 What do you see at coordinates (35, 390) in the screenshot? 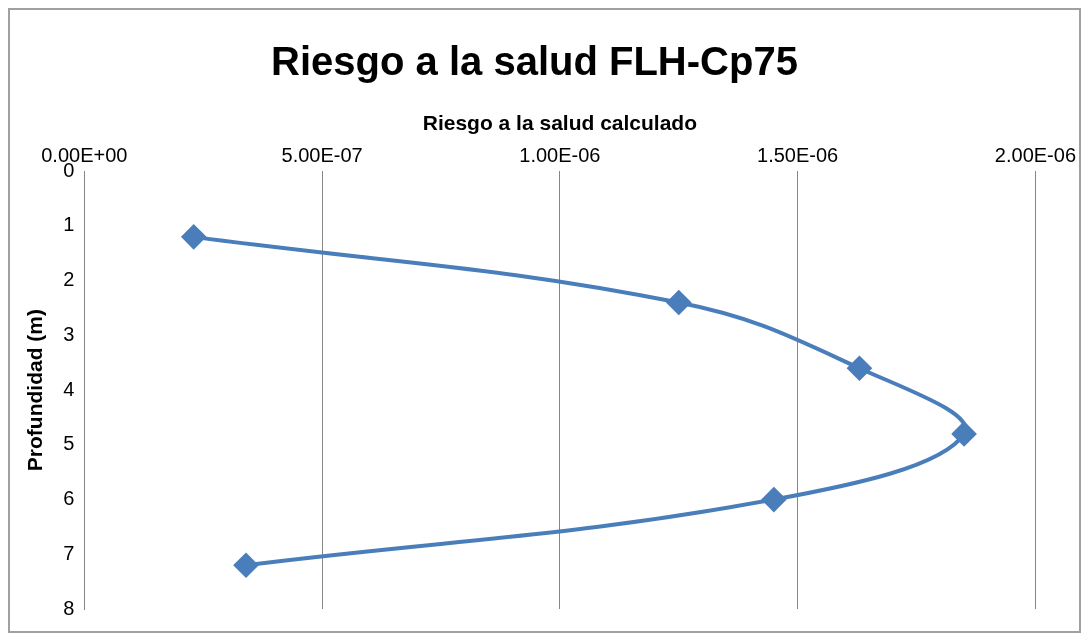
I see `y-axis-title: Profundidad (m)` at bounding box center [35, 390].